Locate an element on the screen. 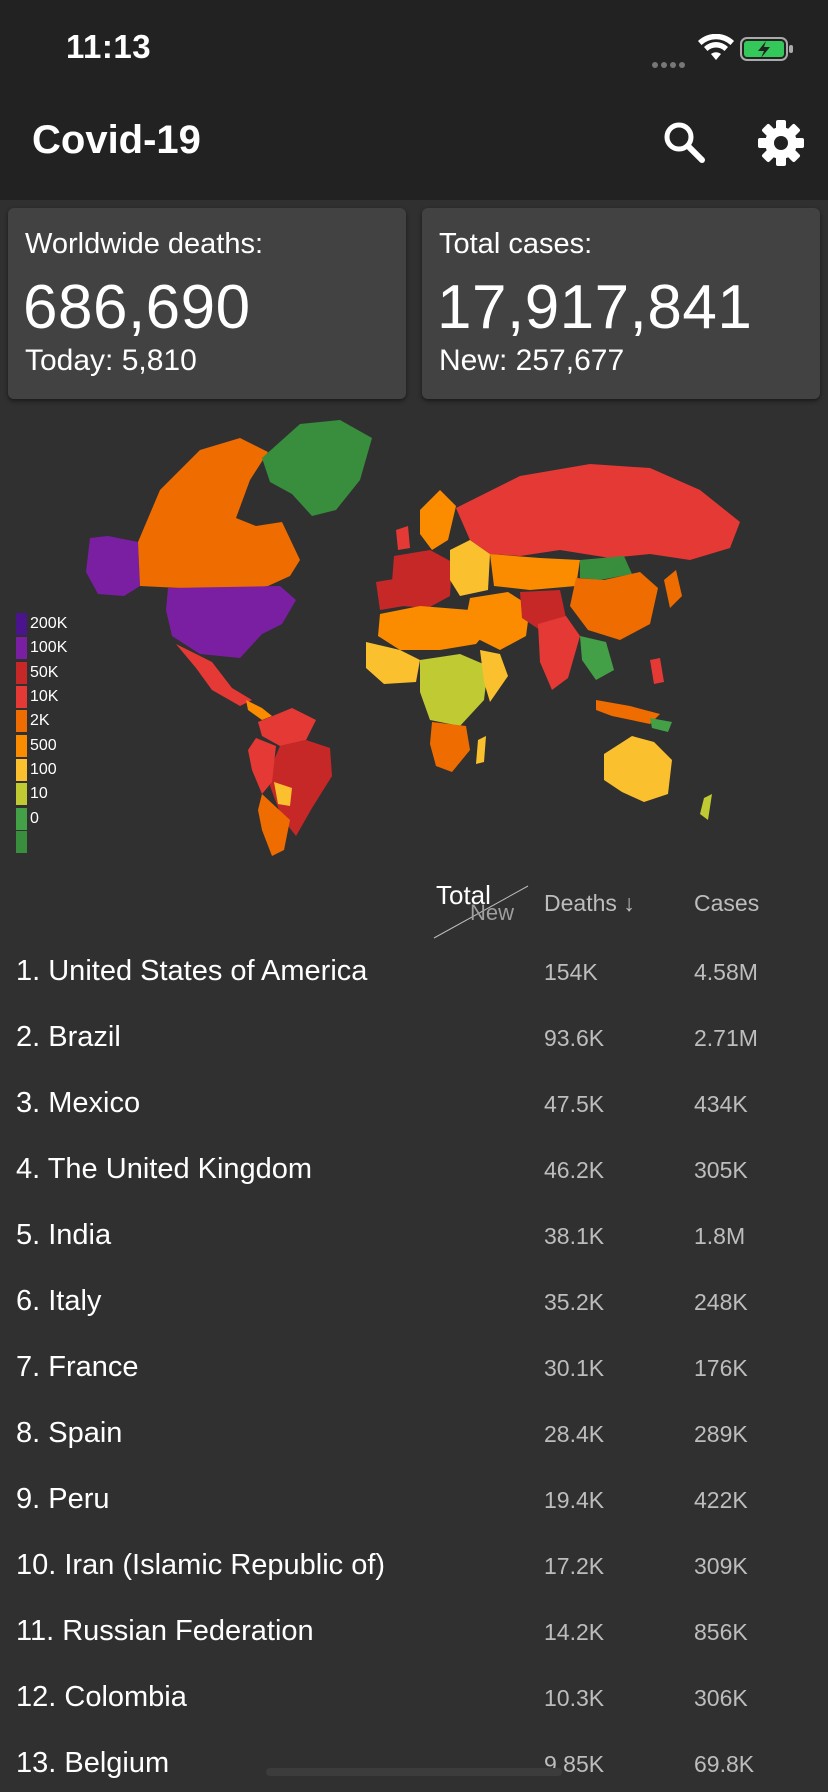 Image resolution: width=828 pixels, height=1792 pixels. legend-swatch-extra is located at coordinates (21, 841).